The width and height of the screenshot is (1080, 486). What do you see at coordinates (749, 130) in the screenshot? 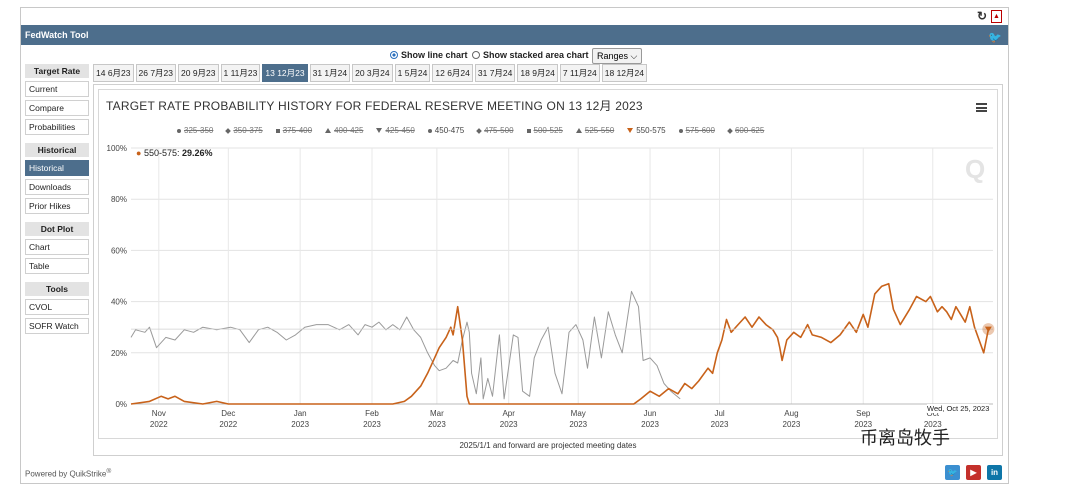
I see `legend-label: 600-625` at bounding box center [749, 130].